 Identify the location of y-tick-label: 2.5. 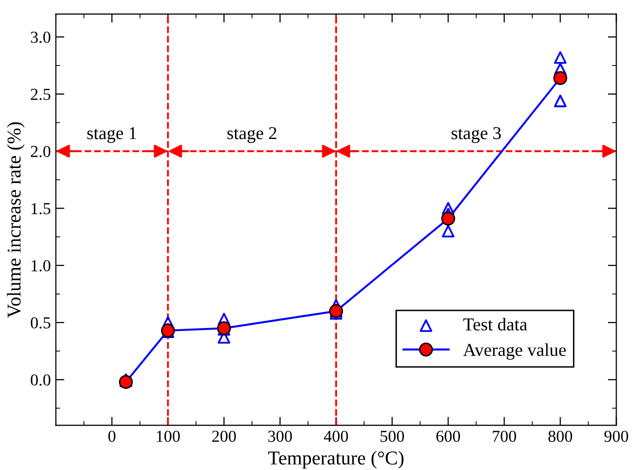
(40, 94).